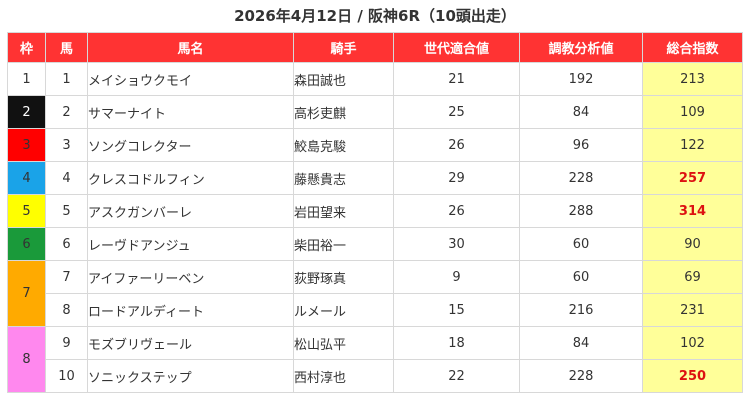 This screenshot has height=415, width=750. I want to click on sogo-score-cell: 109, so click(692, 112).